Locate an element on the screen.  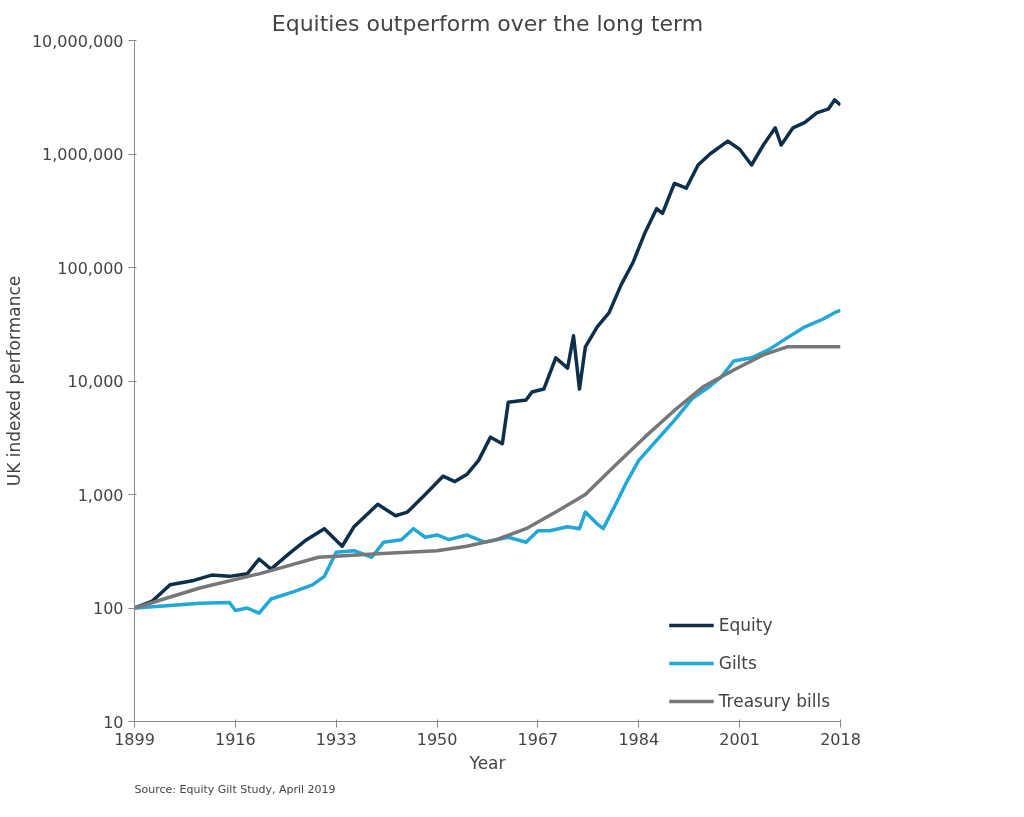
x-tick-label: 2001 is located at coordinates (739, 739).